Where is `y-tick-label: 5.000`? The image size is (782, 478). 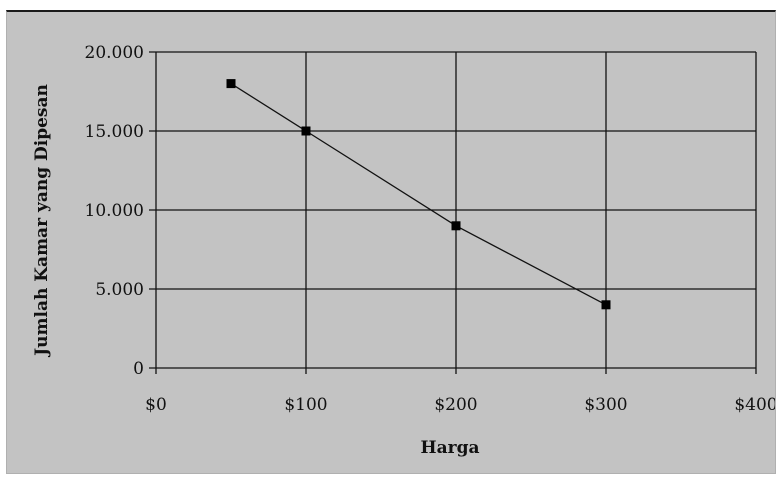
y-tick-label: 5.000 is located at coordinates (119, 290).